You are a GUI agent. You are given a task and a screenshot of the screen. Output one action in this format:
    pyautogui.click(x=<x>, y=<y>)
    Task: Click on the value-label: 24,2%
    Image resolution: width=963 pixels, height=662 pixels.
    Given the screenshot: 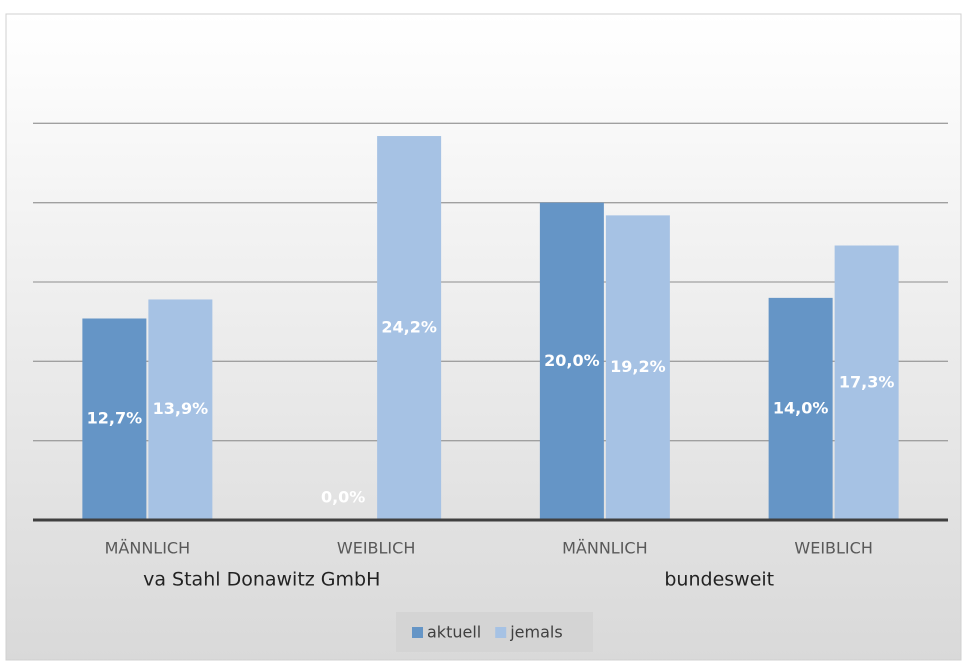 What is the action you would take?
    pyautogui.click(x=409, y=327)
    